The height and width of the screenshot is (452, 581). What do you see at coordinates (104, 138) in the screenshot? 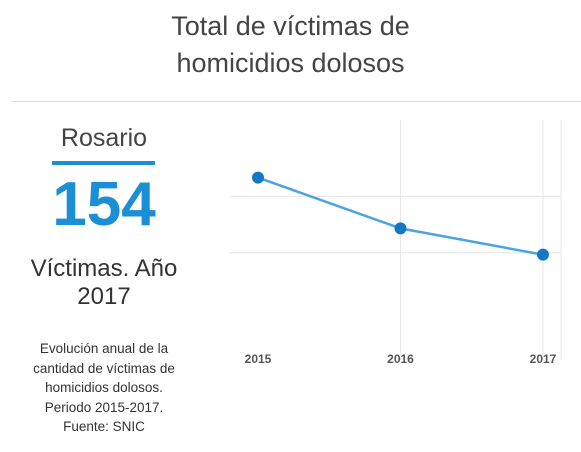
I see `city-name: Rosario` at bounding box center [104, 138].